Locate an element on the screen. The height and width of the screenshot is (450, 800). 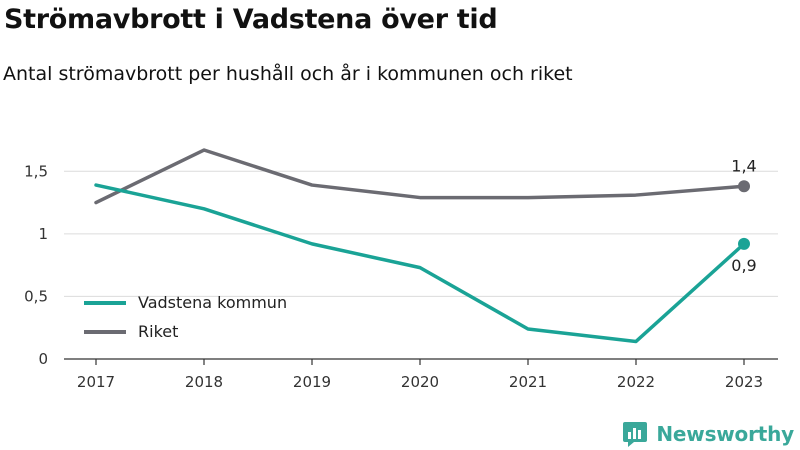
legend: Vadstena kommun Riket is located at coordinates (185, 317).